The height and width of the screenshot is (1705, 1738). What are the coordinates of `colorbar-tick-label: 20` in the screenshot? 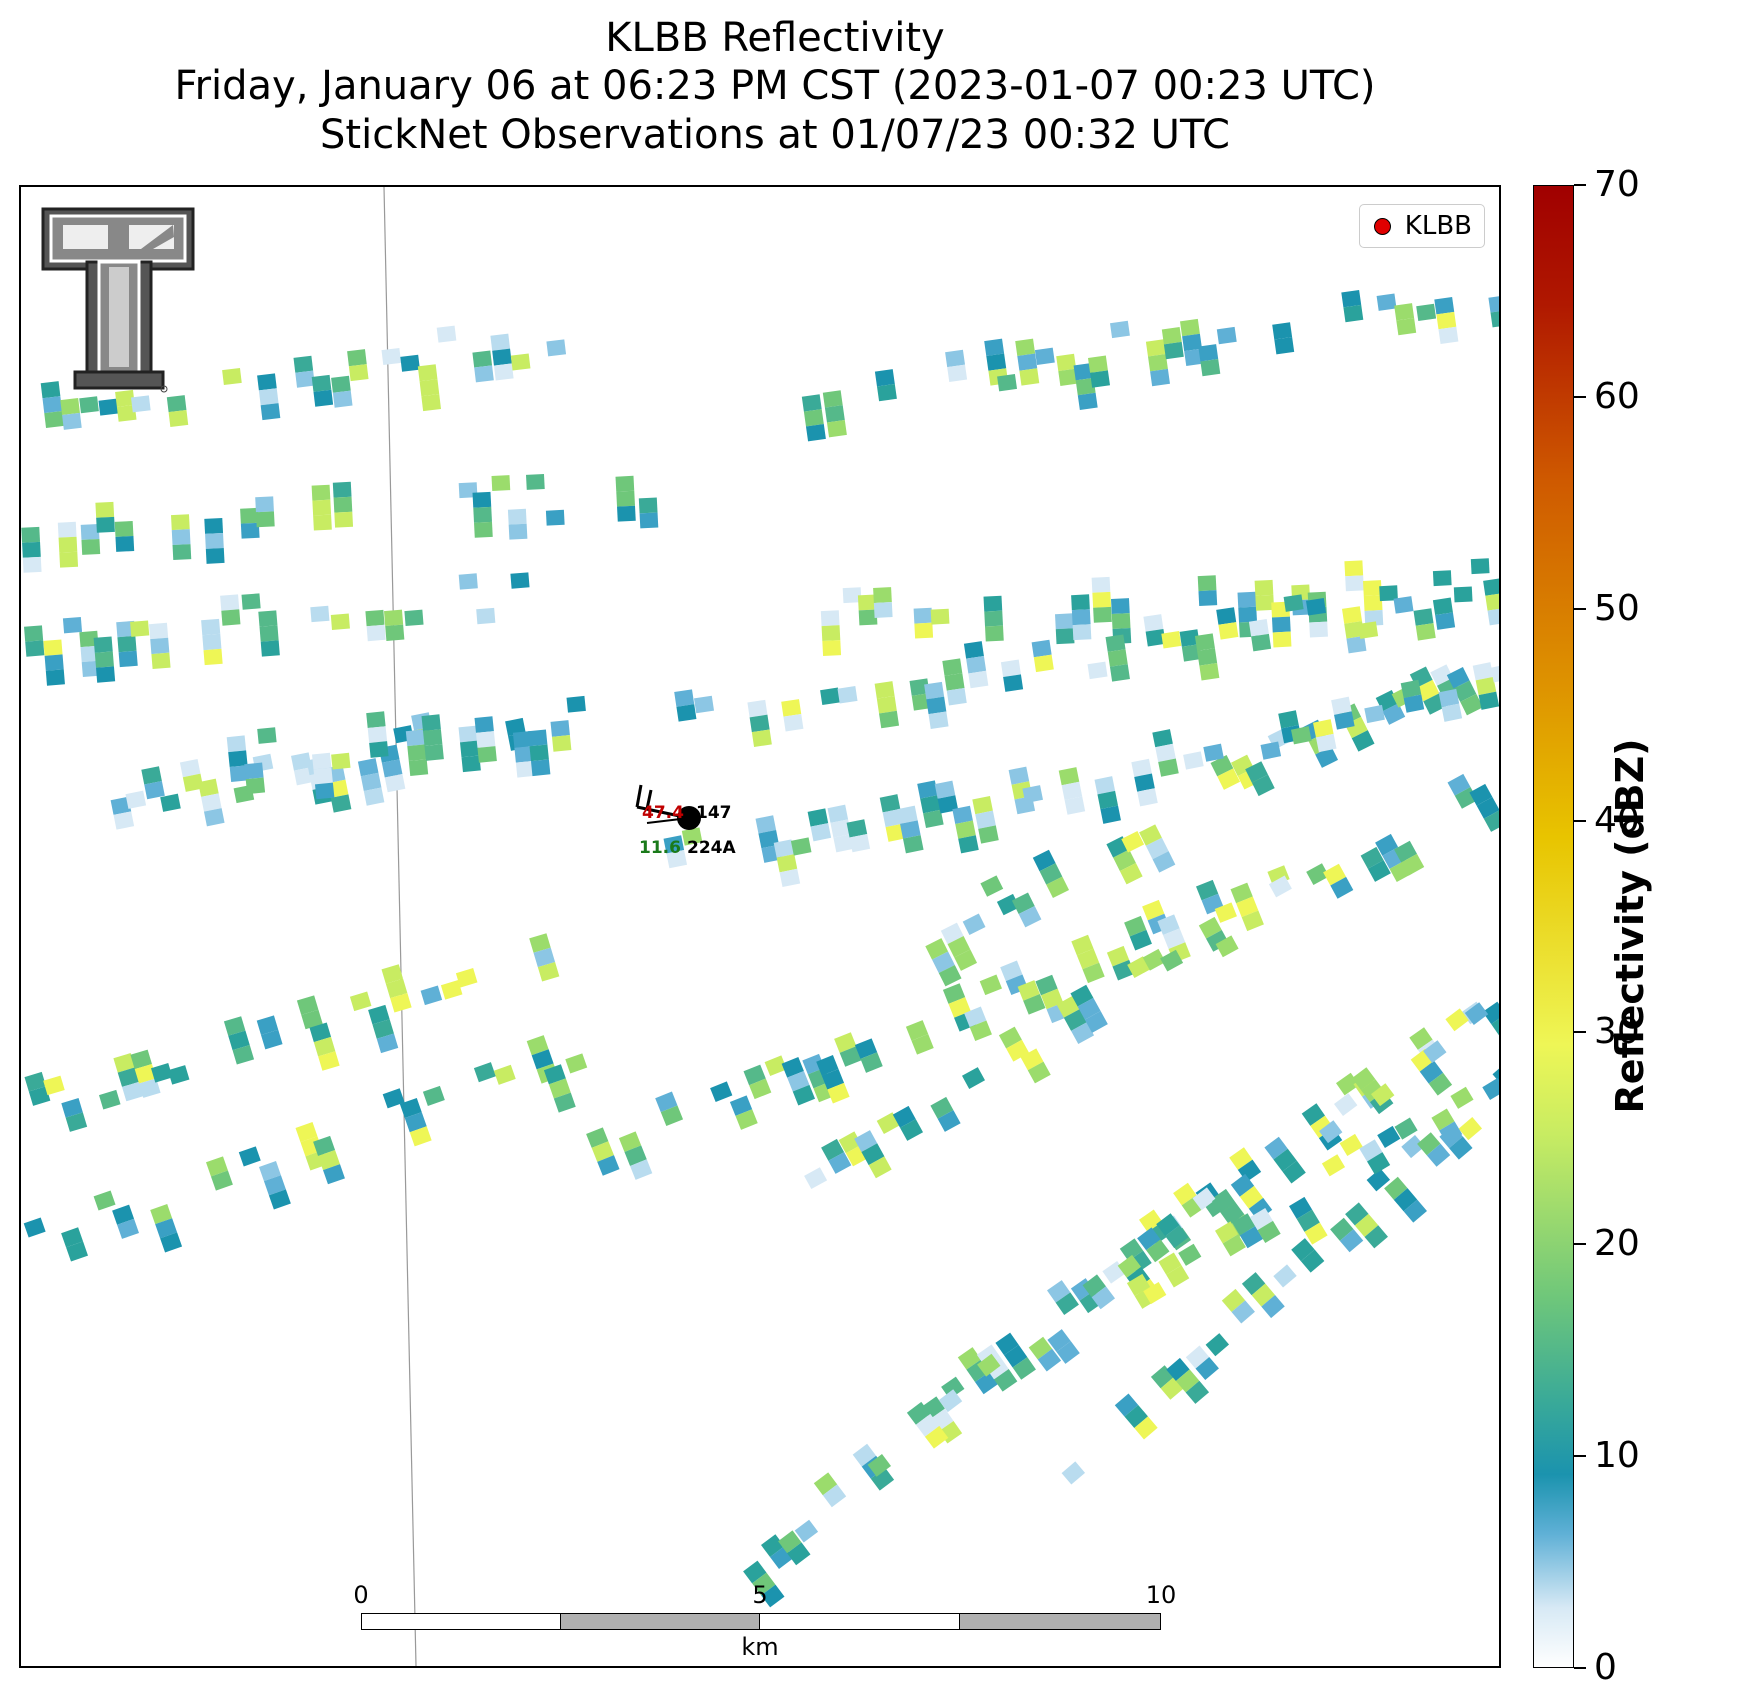 It's located at (1617, 1244).